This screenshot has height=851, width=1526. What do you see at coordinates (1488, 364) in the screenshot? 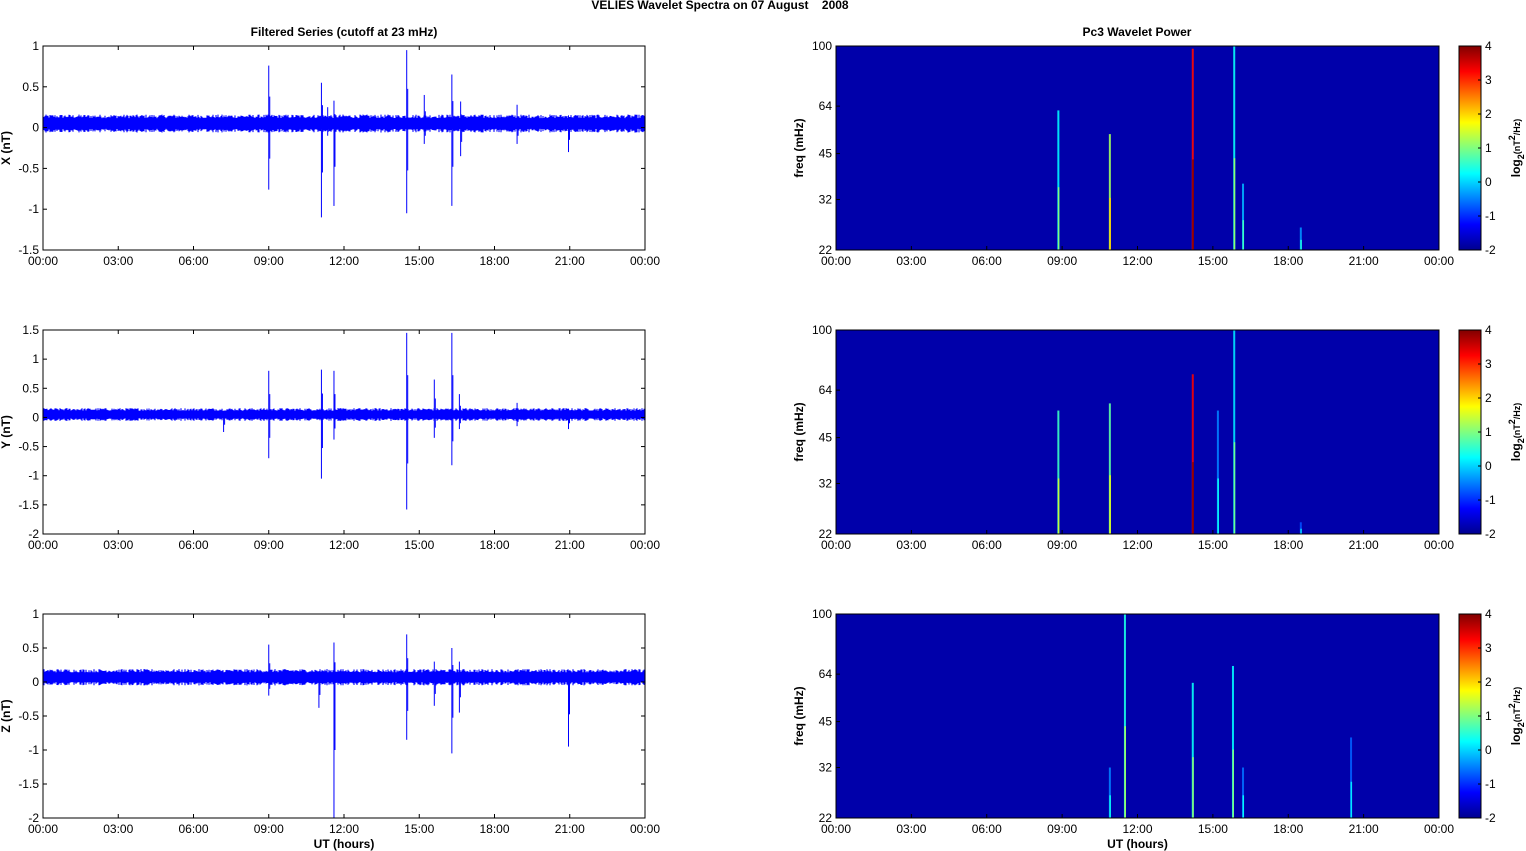
I see `colorbar-tick-label: 3` at bounding box center [1488, 364].